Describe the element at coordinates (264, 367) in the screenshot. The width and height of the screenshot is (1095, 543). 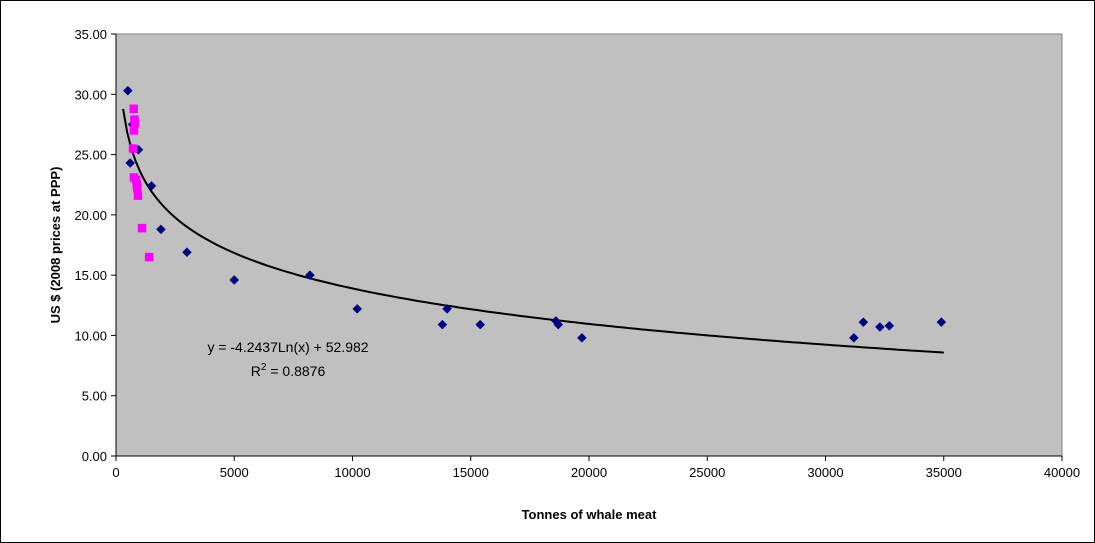
I see `r-squared-superscript: 2` at that location.